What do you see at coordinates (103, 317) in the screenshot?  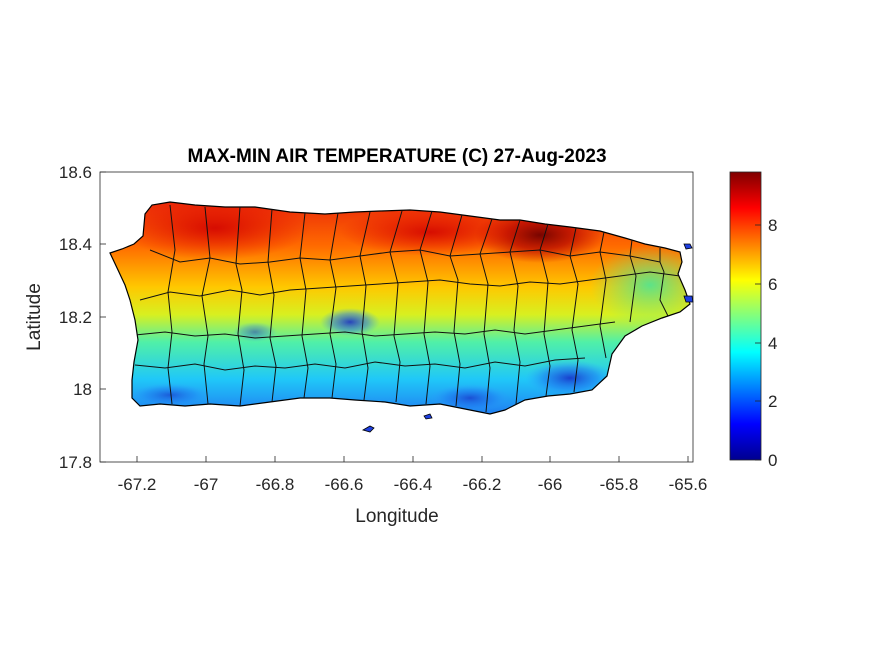 I see `y-axis` at bounding box center [103, 317].